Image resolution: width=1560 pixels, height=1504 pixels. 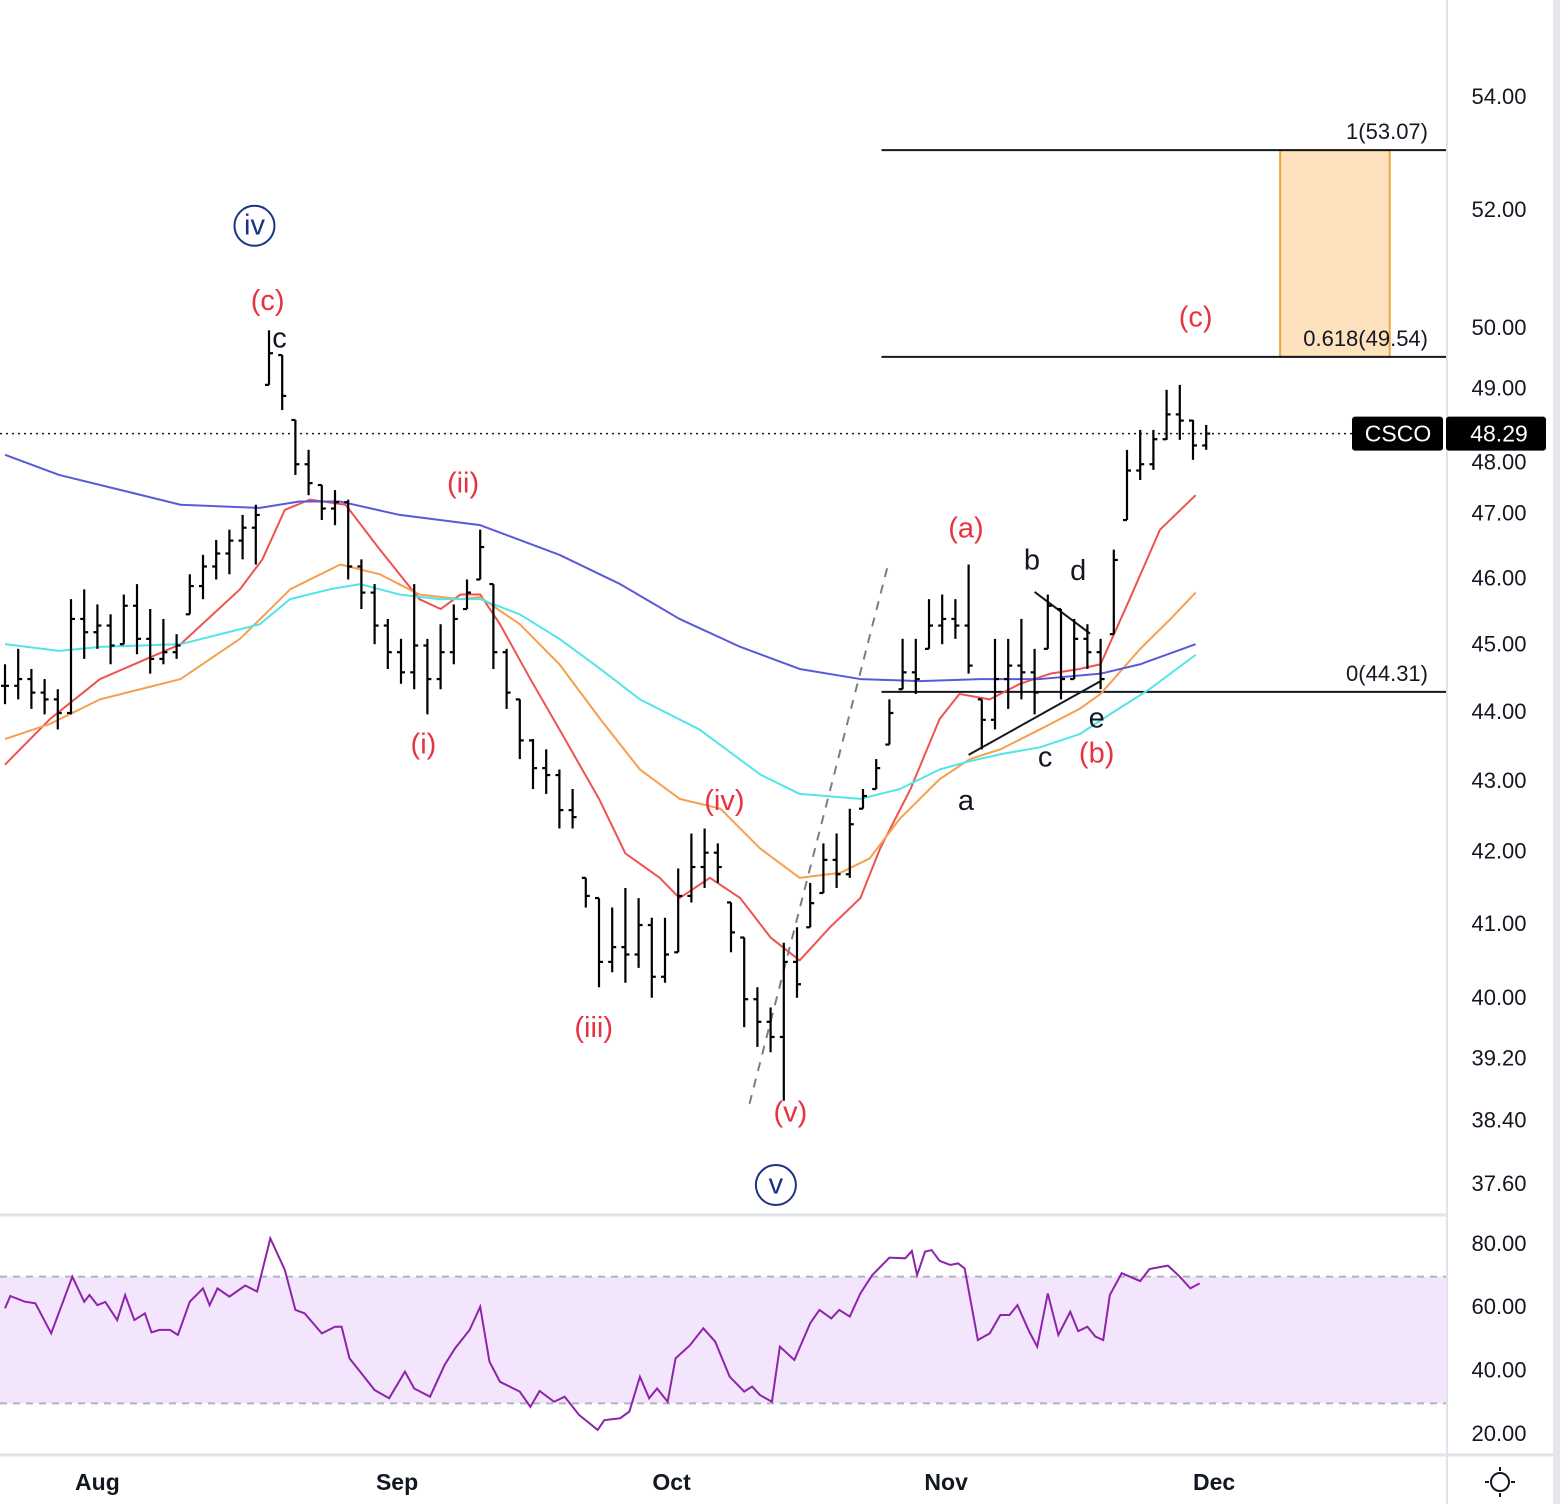 I want to click on symbol-label: CSCO, so click(x=1398, y=434).